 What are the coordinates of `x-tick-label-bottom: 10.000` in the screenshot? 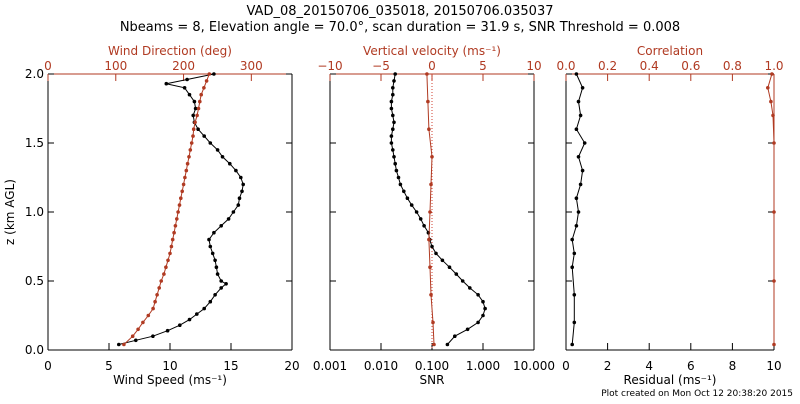 It's located at (534, 366).